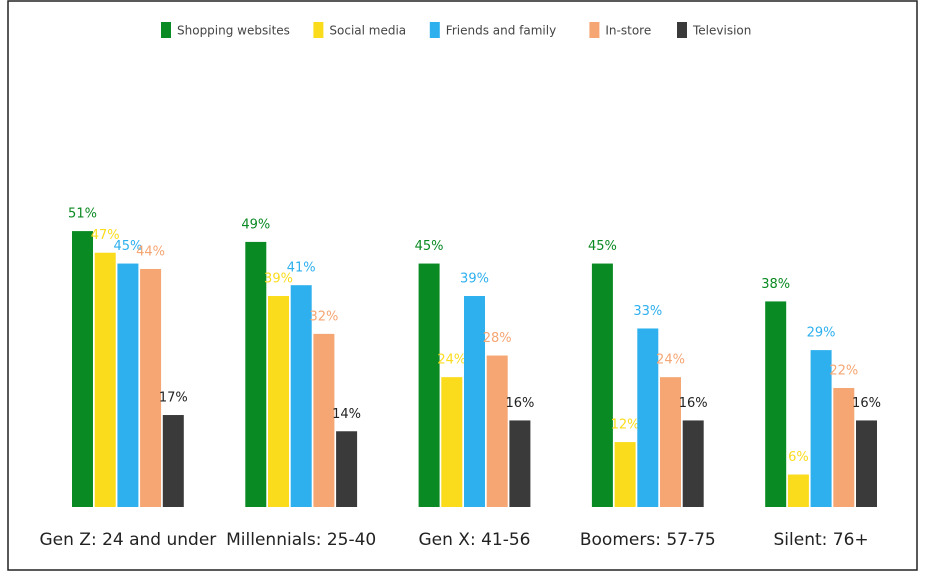  Describe the element at coordinates (647, 311) in the screenshot. I see `data-label: 33%` at that location.